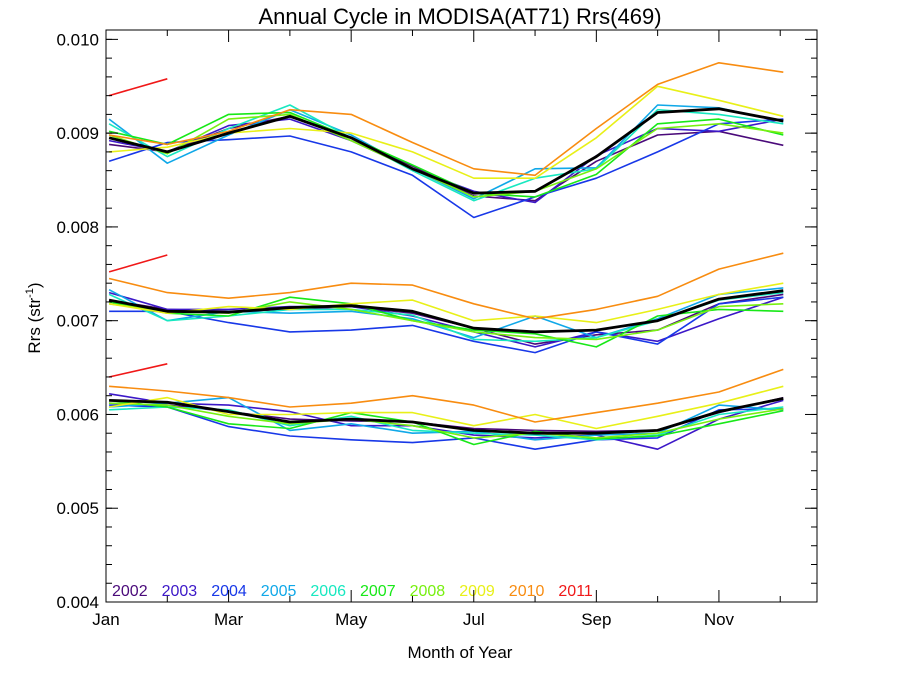 The height and width of the screenshot is (675, 900). I want to click on x-tick-label: Jul, so click(474, 619).